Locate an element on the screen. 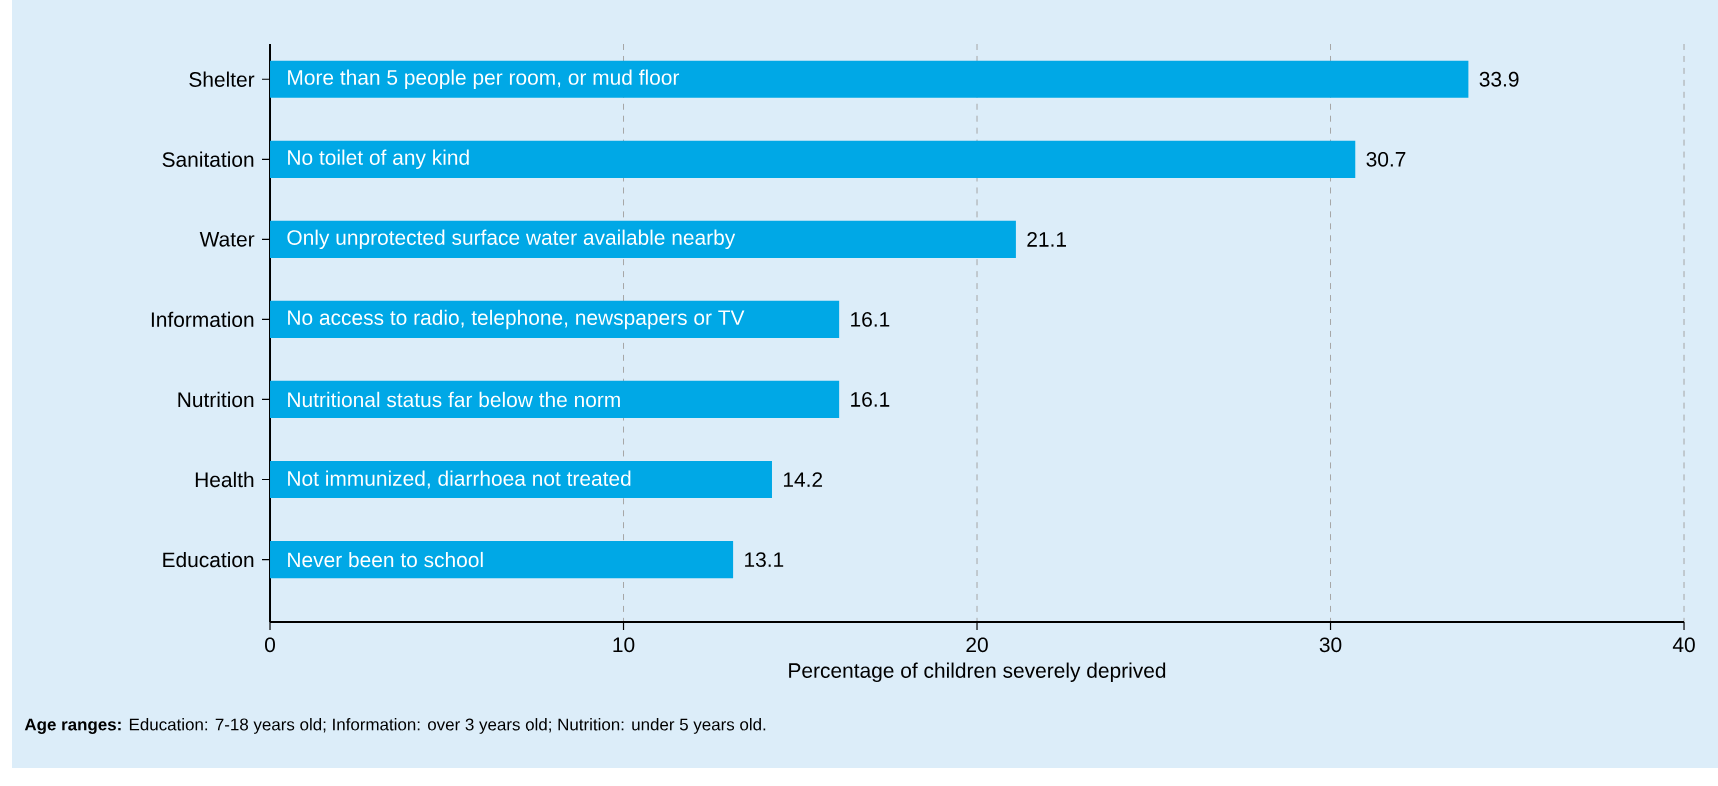 The width and height of the screenshot is (1718, 786). x-tick-label: 10 is located at coordinates (624, 645).